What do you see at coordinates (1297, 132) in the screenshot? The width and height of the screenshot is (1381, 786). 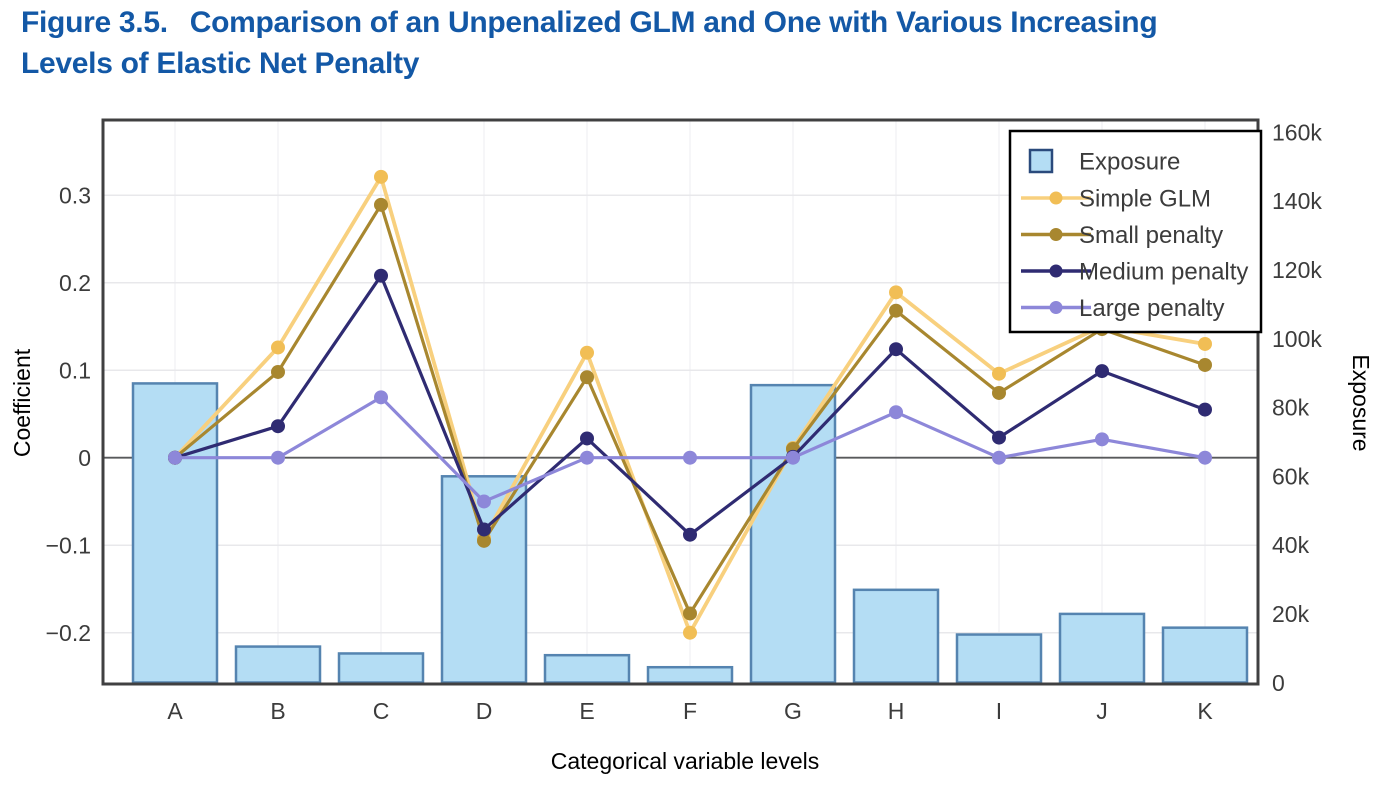 I see `y-right-tick-label: 160k` at bounding box center [1297, 132].